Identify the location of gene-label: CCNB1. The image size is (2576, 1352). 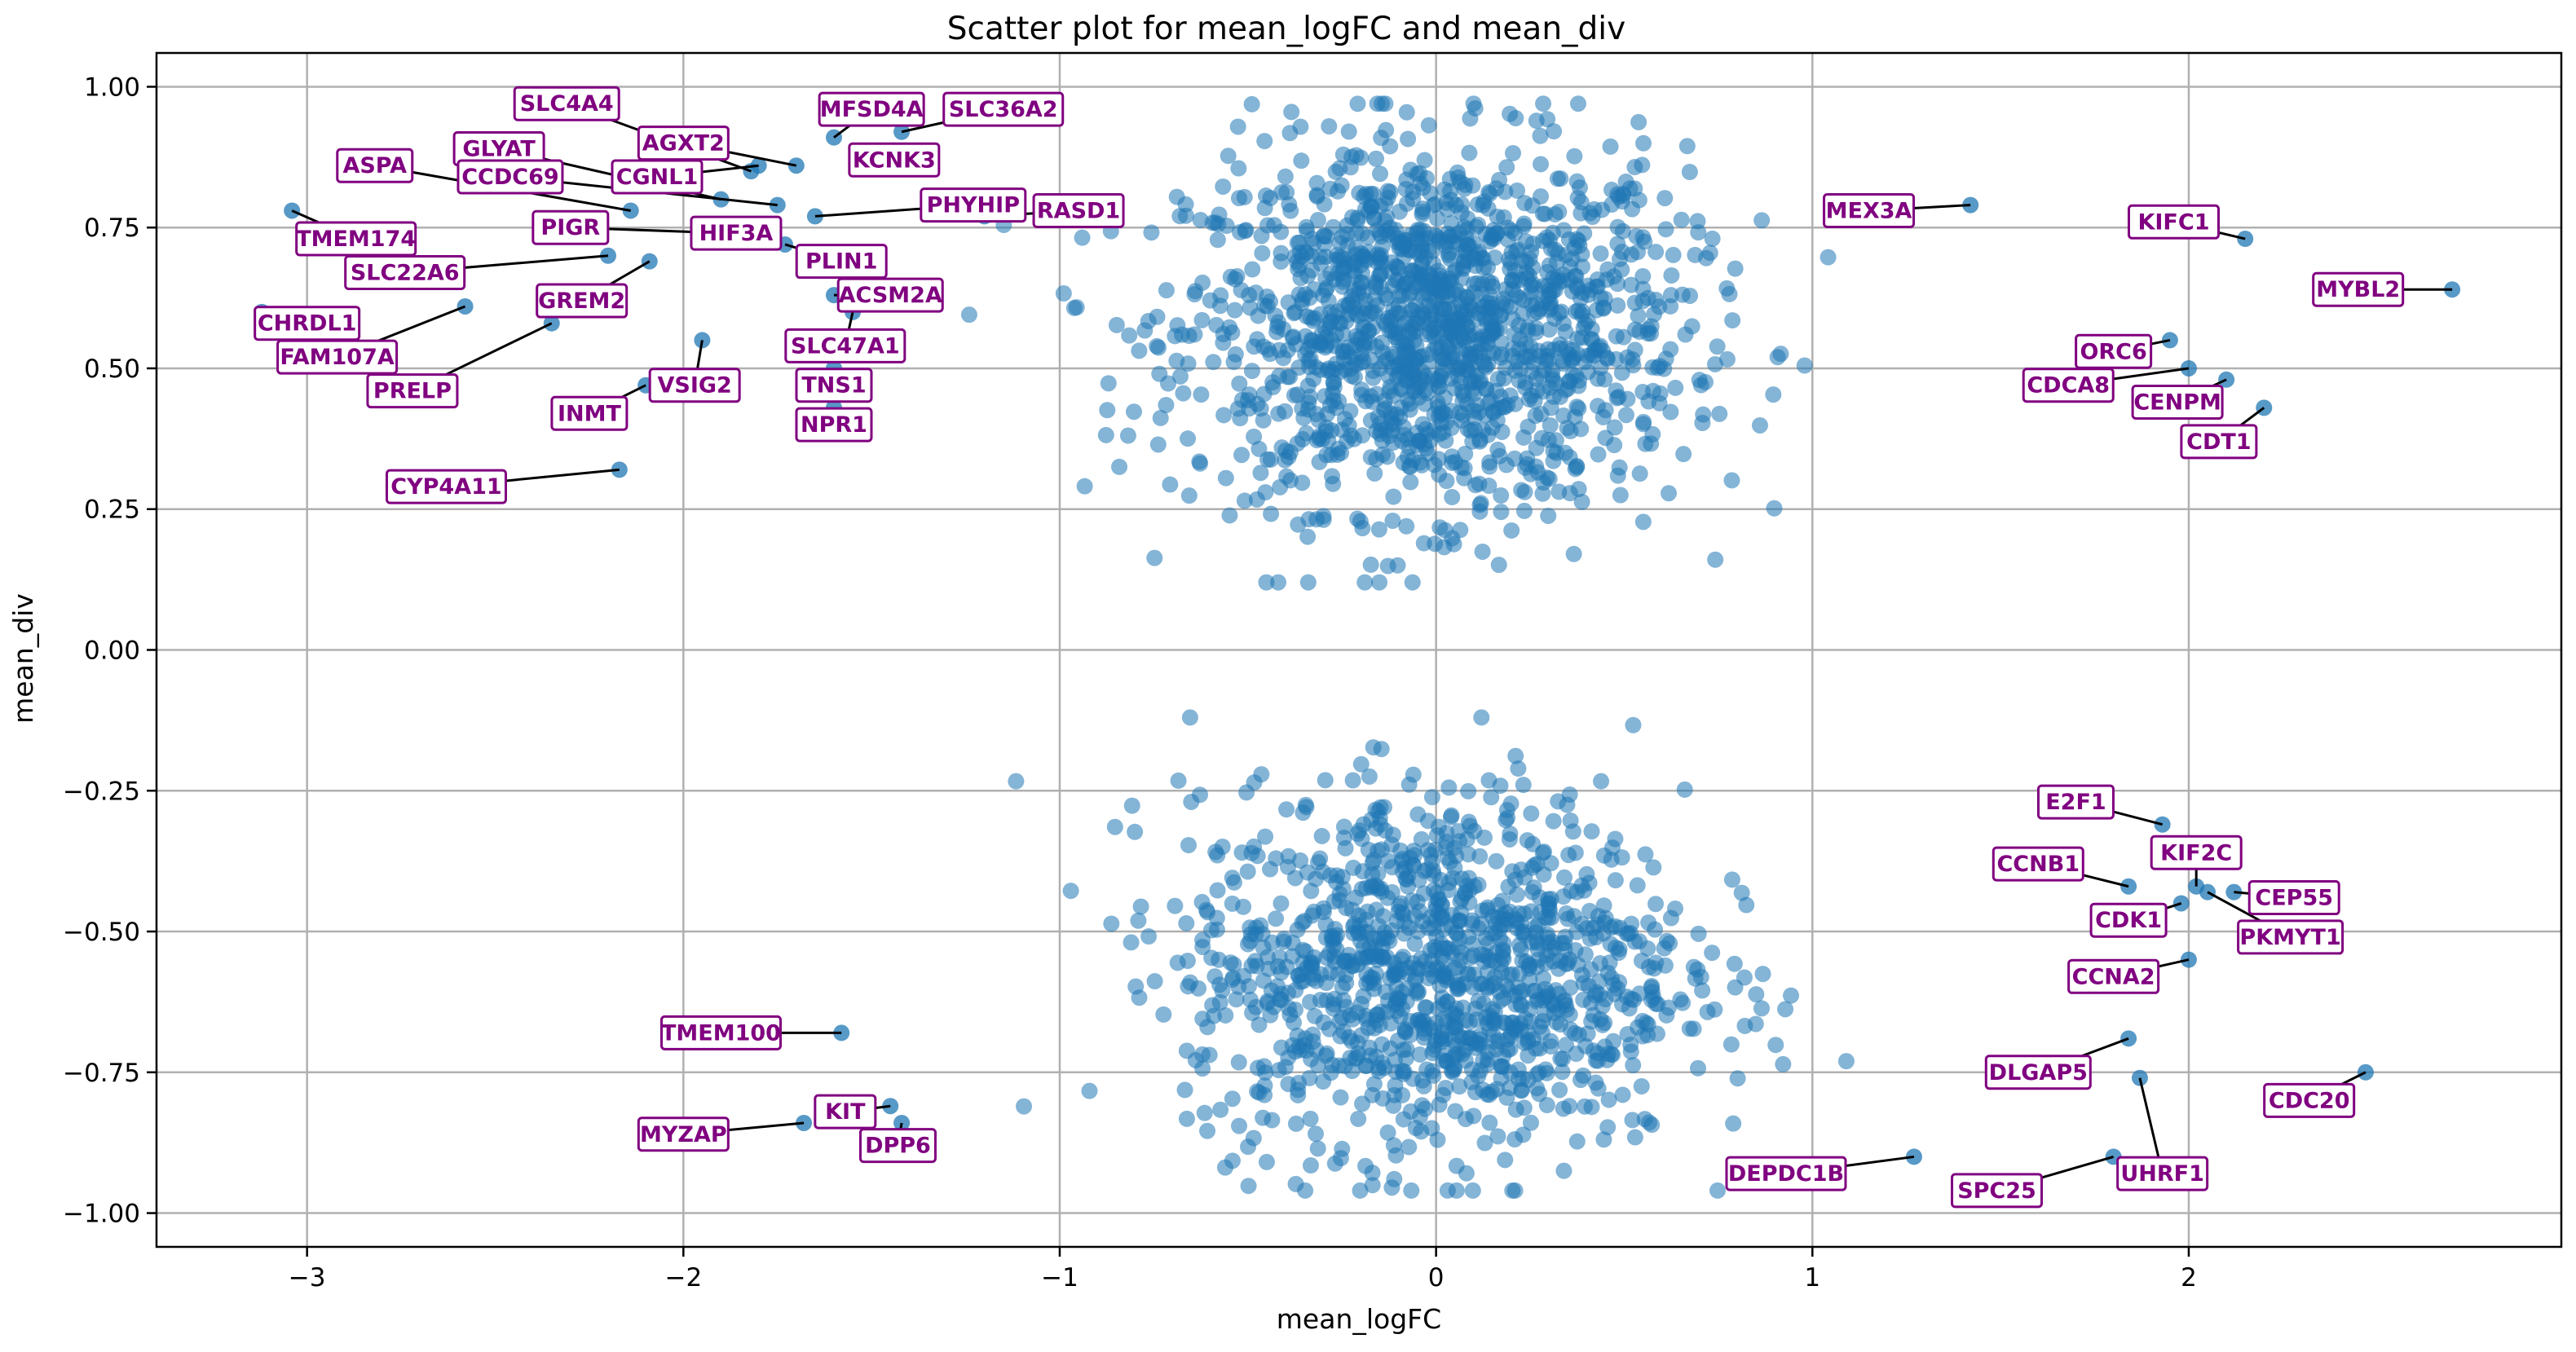
(2038, 864).